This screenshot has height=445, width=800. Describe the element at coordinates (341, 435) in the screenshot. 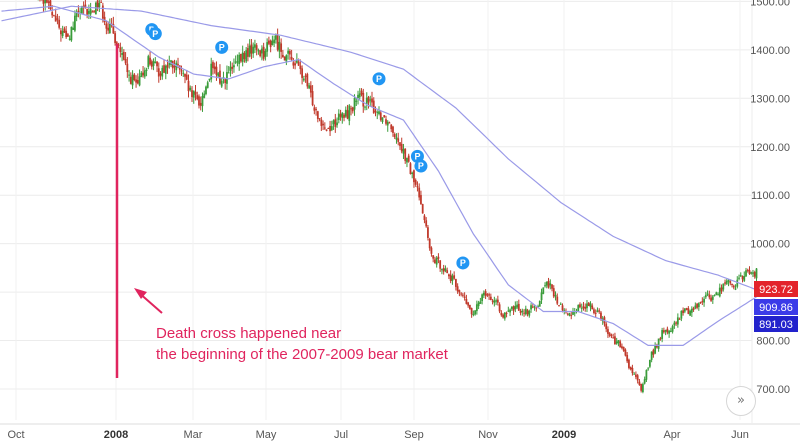

I see `x-tick-label: Jul` at that location.